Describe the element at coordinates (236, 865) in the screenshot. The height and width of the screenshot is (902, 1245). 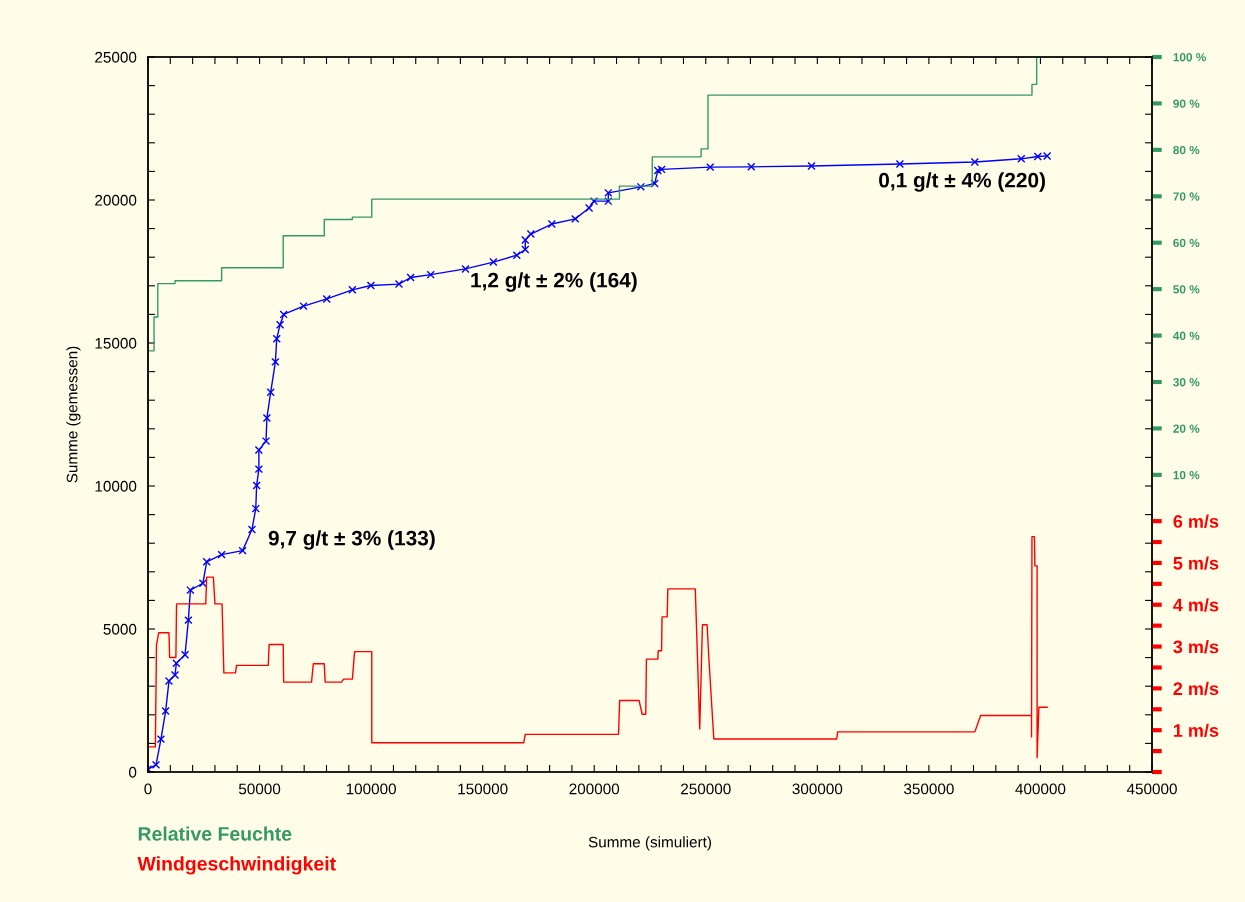
I see `text: Windgeschwindigkeit` at that location.